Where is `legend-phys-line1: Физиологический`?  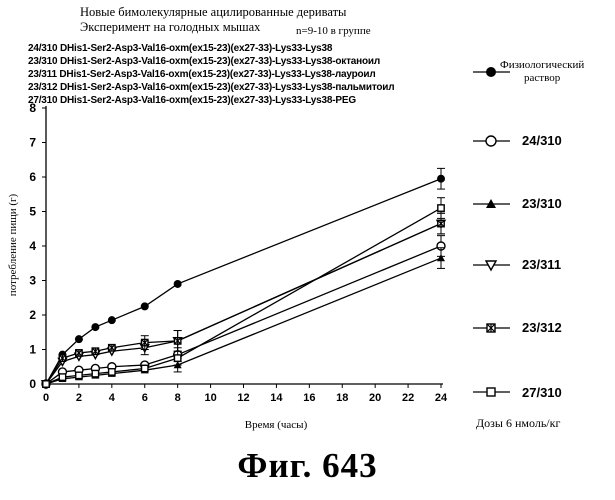
legend-phys-line1: Физиологический is located at coordinates (542, 65).